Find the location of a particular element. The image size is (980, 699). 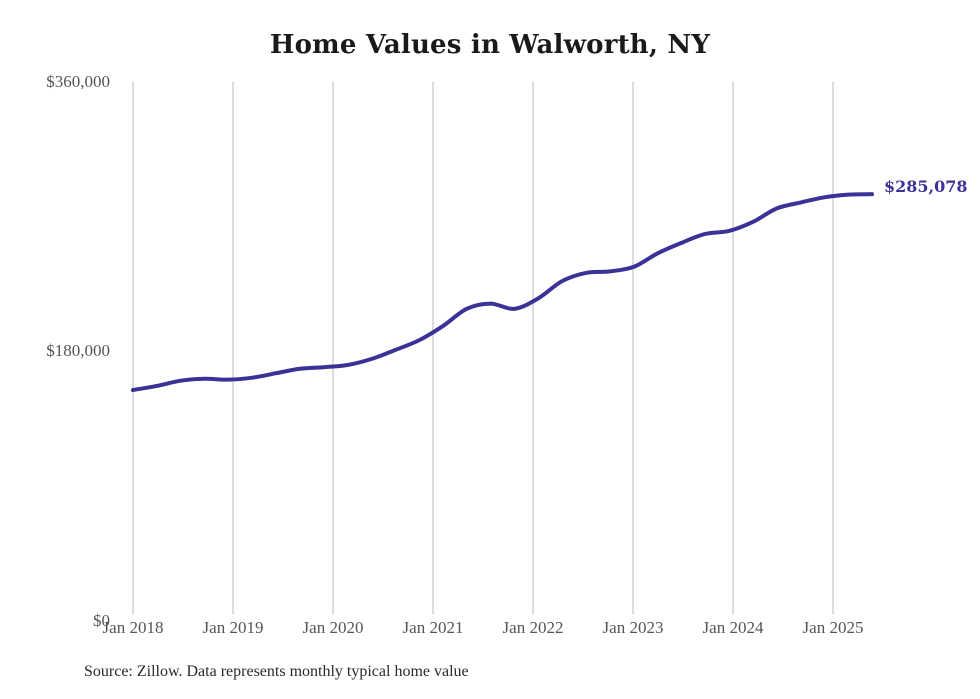

x-axis-tick-label: Jan 2021 is located at coordinates (433, 627).